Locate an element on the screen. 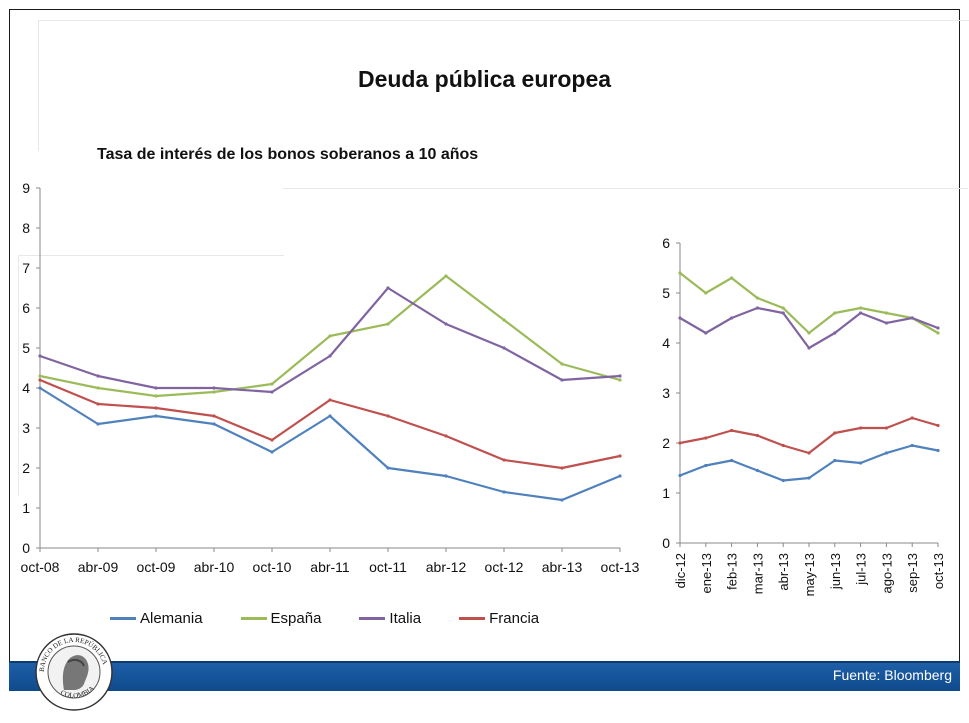 The height and width of the screenshot is (723, 969). main-x-tick-label: abr-09 is located at coordinates (98, 567).